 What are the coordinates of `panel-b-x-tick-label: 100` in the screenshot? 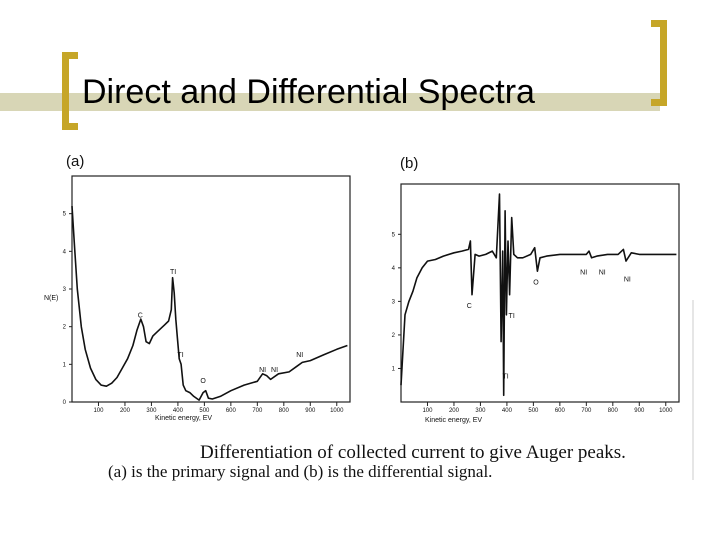 It's located at (427, 411).